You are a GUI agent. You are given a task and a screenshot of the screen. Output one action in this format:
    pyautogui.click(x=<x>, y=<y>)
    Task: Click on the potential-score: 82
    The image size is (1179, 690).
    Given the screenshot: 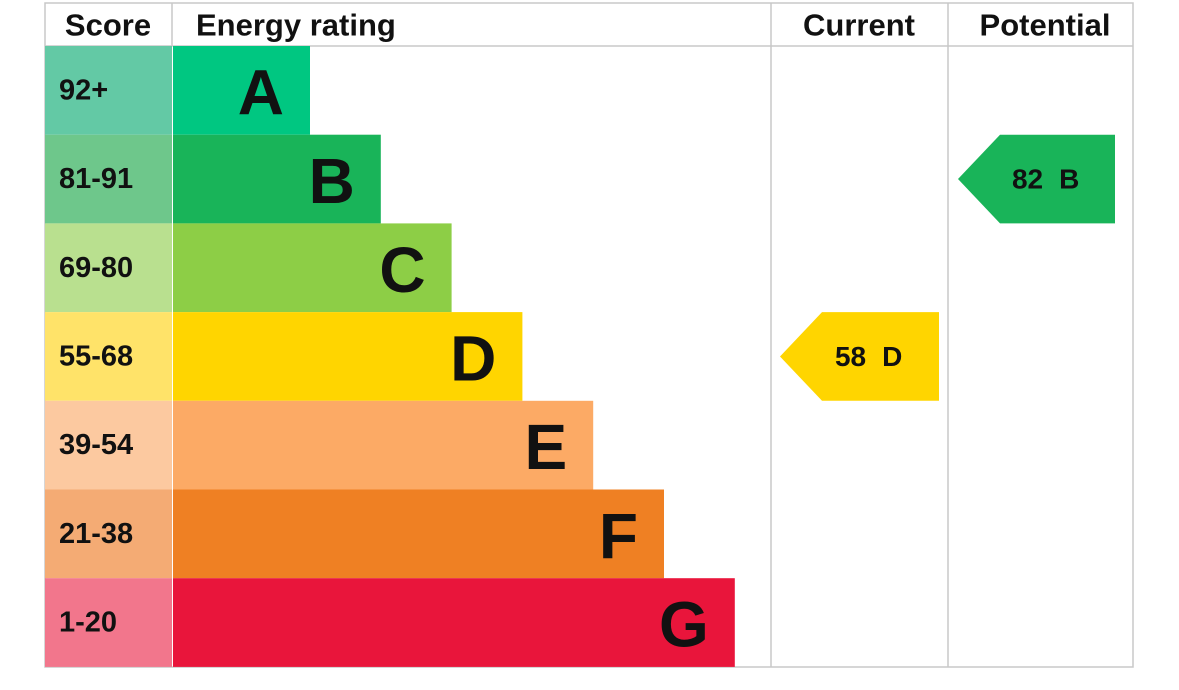 What is the action you would take?
    pyautogui.click(x=1027, y=179)
    